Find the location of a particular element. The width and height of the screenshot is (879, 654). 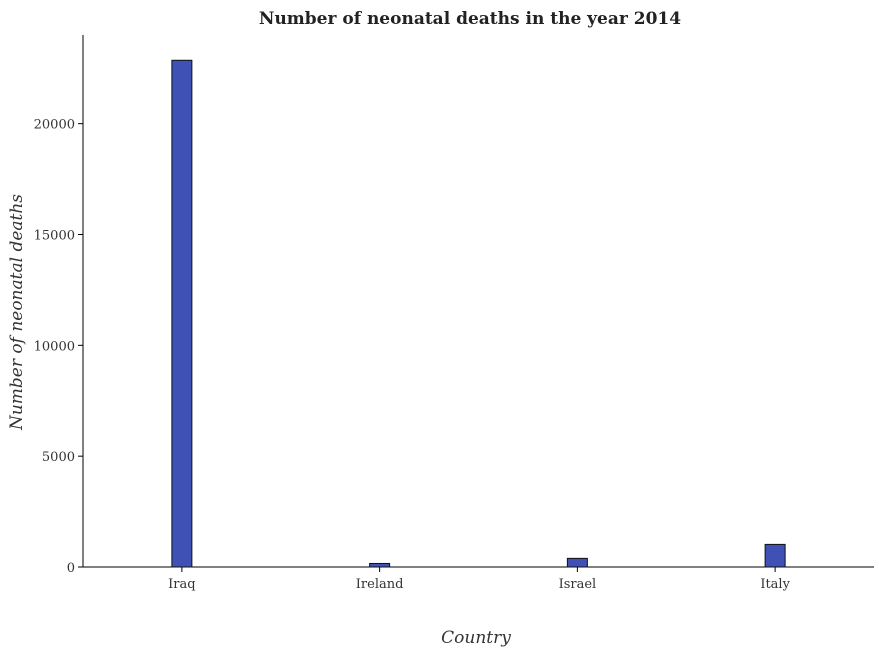

bar-israel is located at coordinates (577, 562).